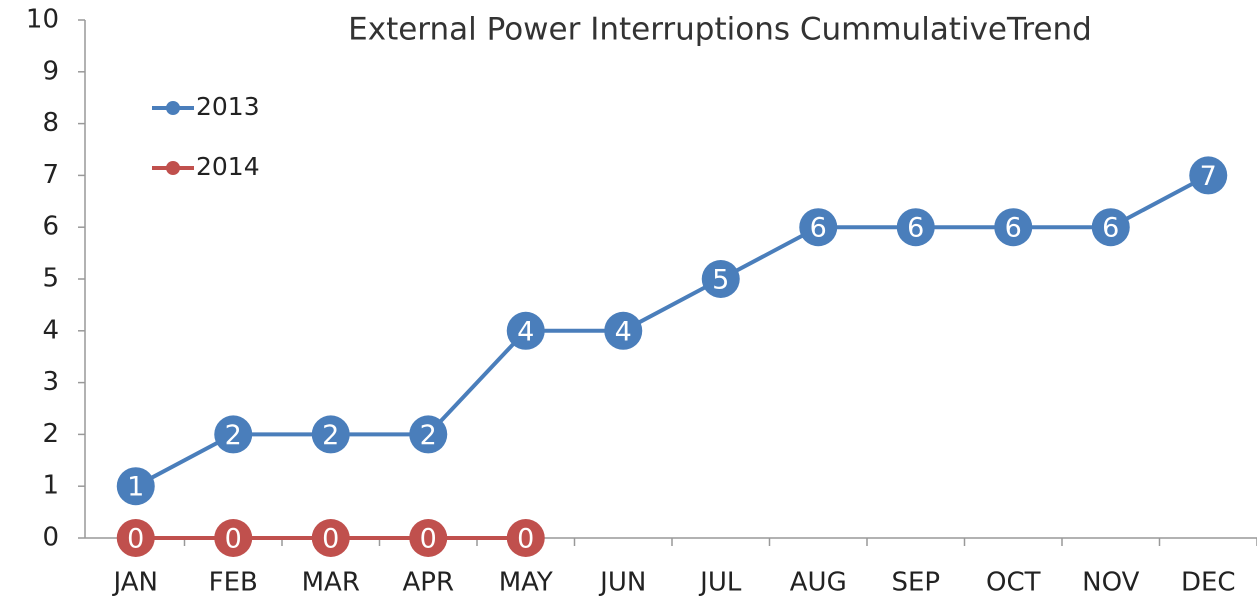  Describe the element at coordinates (50, 227) in the screenshot. I see `y-tick-label: 6` at that location.